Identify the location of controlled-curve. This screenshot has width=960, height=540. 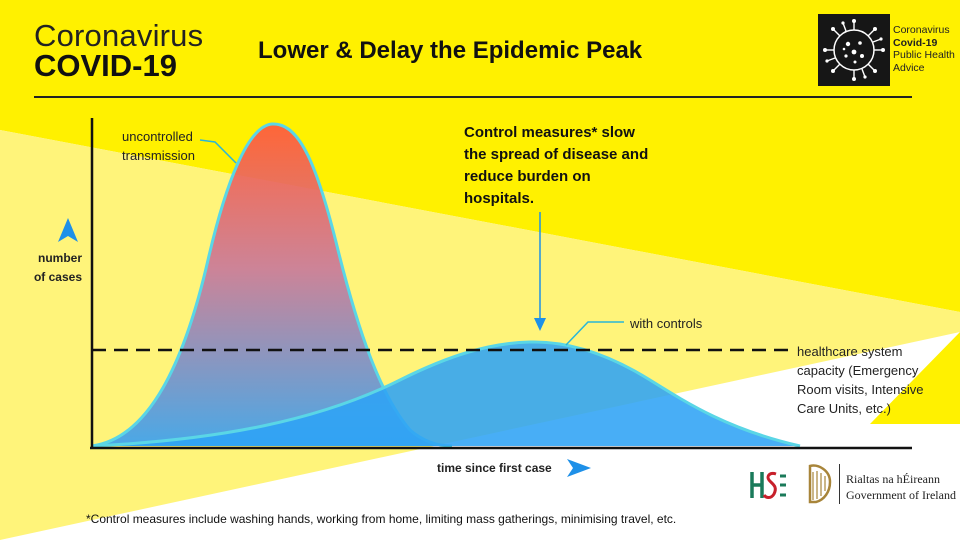
(446, 393).